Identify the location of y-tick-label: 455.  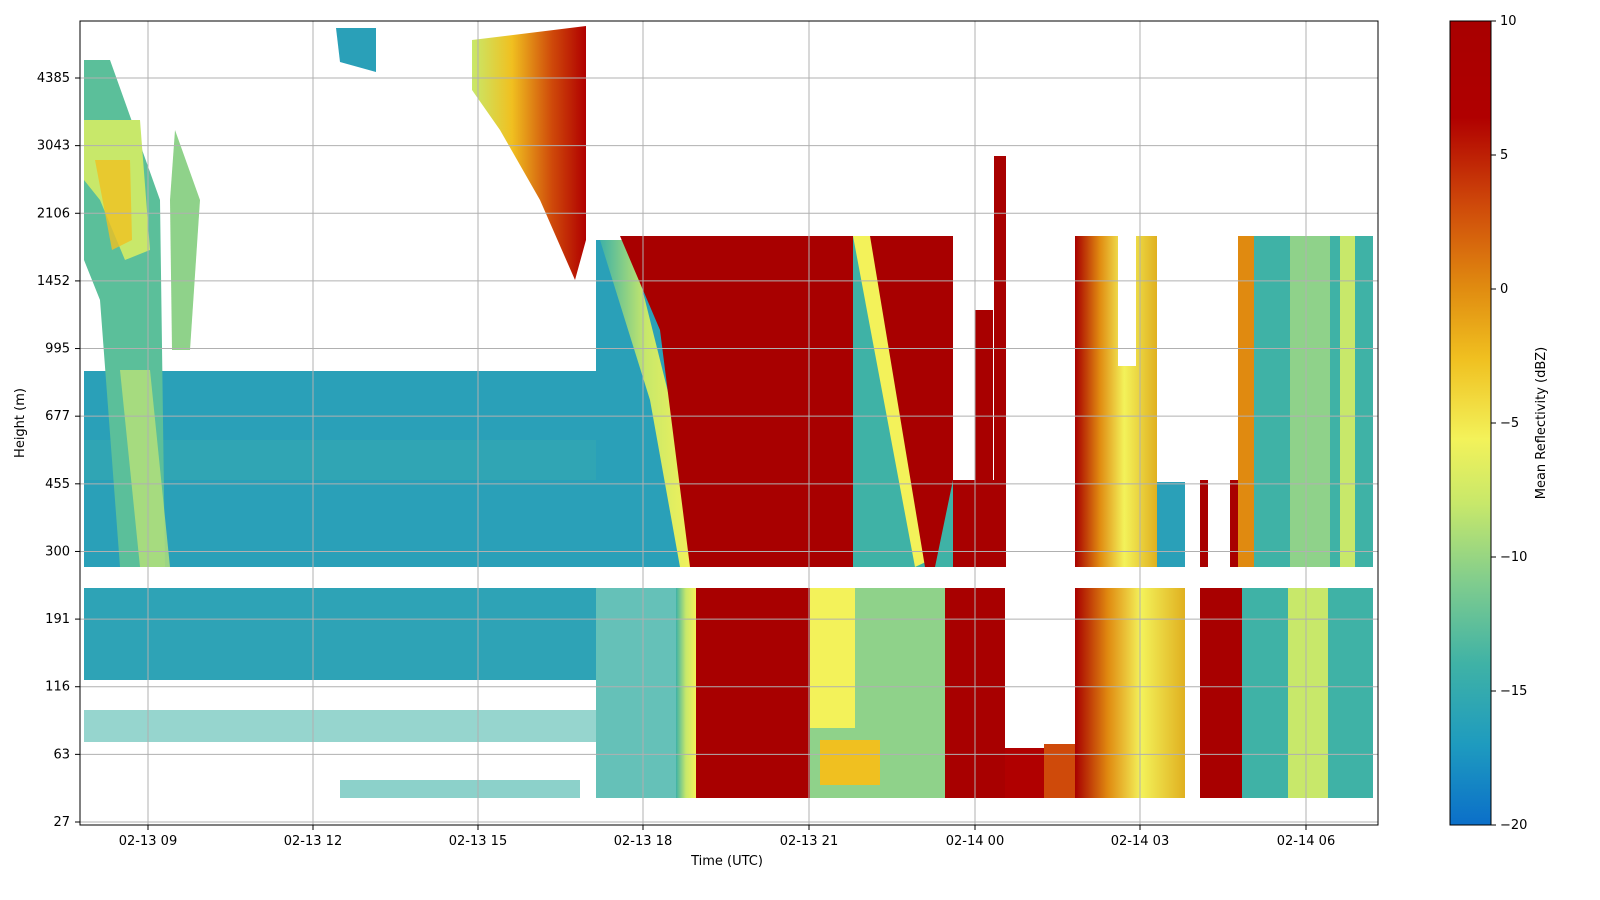
(57, 484).